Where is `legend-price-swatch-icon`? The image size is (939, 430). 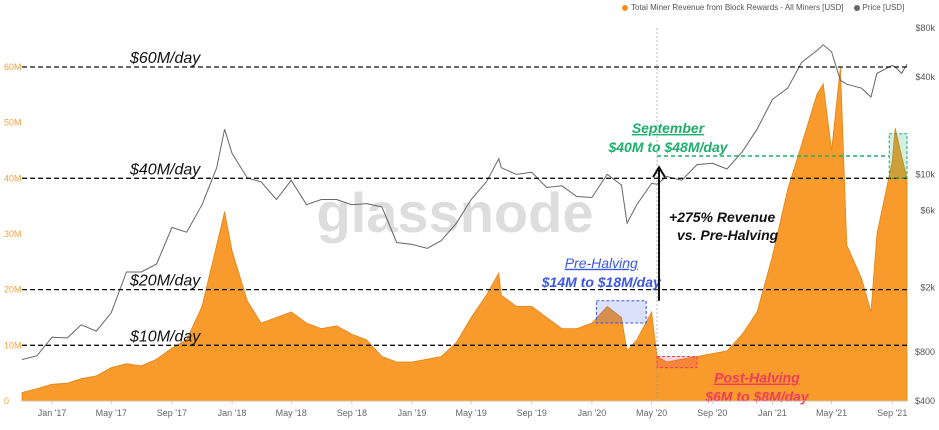
legend-price-swatch-icon is located at coordinates (856, 7).